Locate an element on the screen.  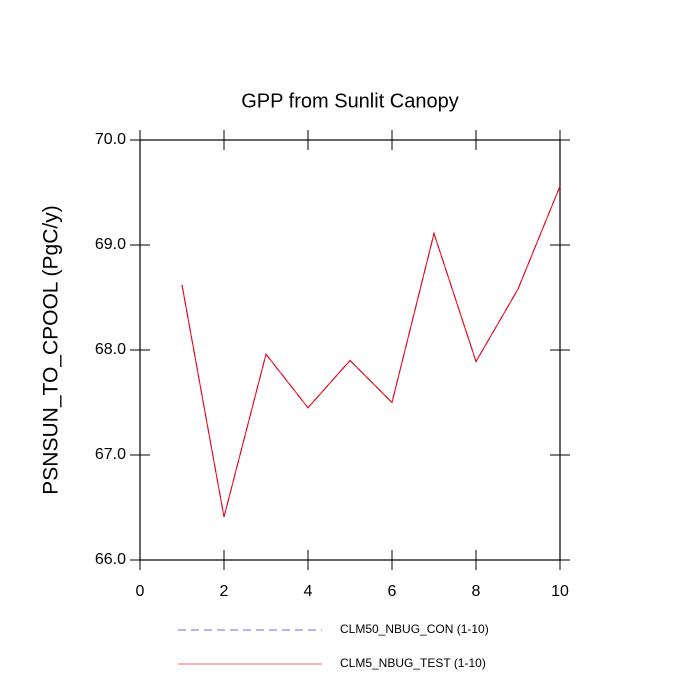
y-tick-label: 67.0 is located at coordinates (110, 454).